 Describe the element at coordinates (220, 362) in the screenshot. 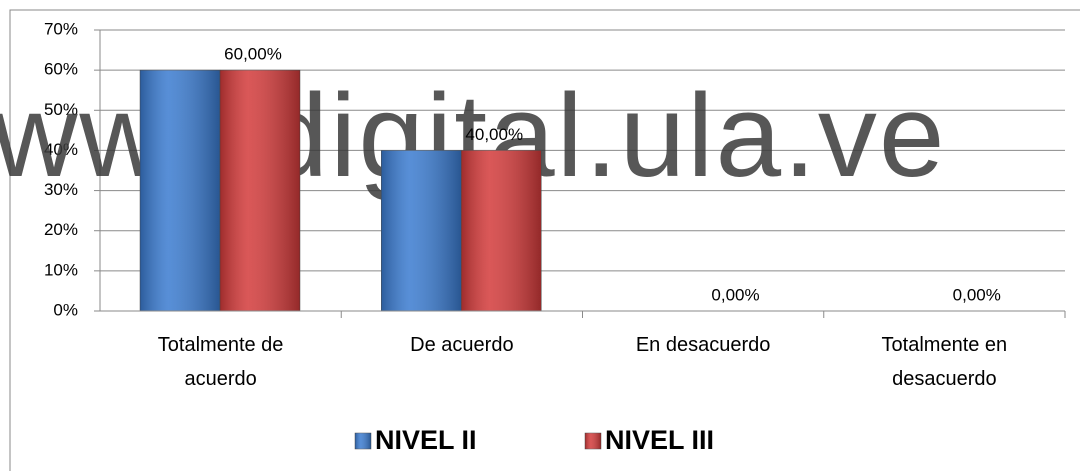

I see `x-tick-label: Totalmente de acuerdo` at that location.